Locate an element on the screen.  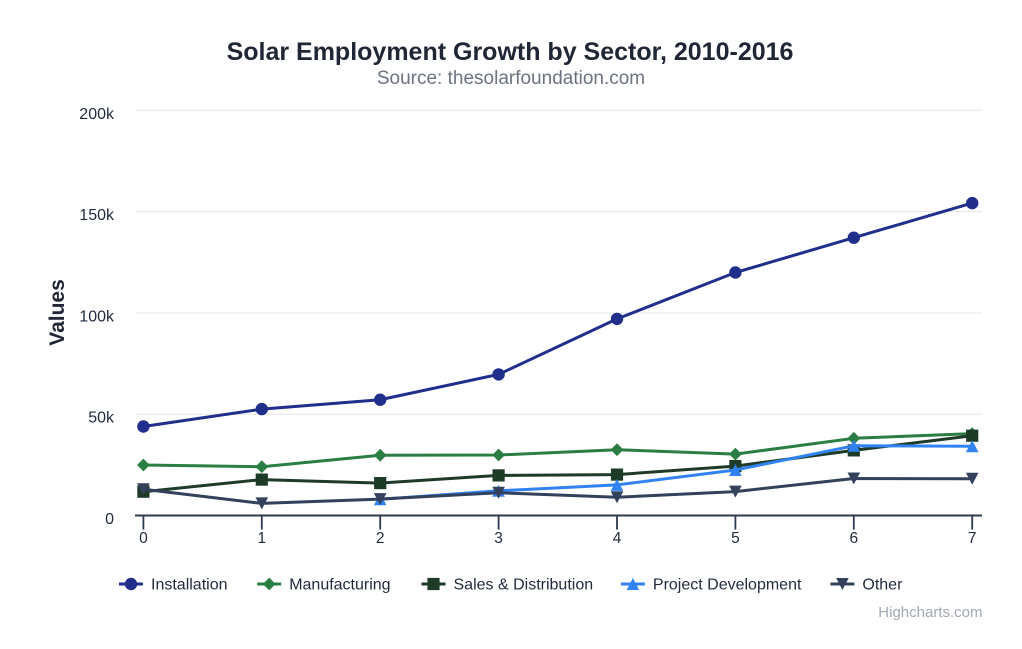
svg-text: Highcharts.com is located at coordinates (930, 612).